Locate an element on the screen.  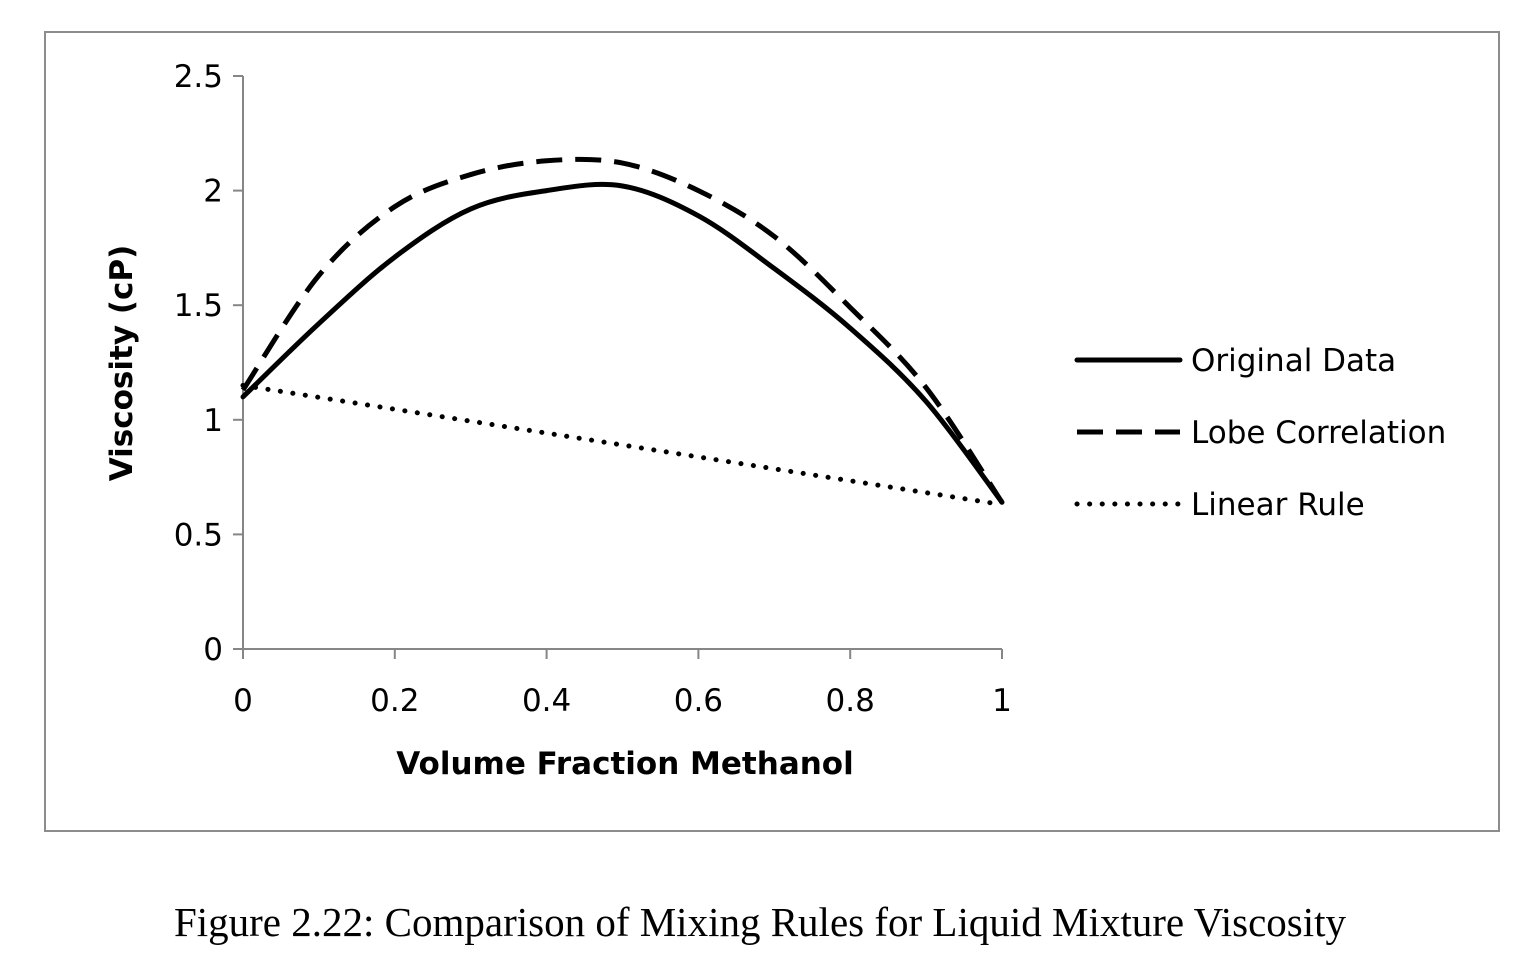
y-tick-label: 2.5 is located at coordinates (198, 77).